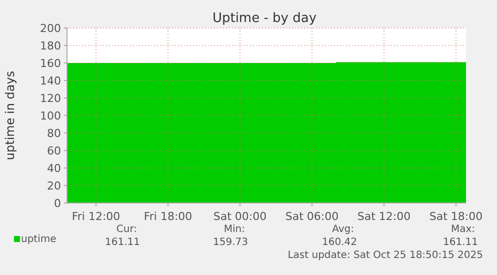 Image resolution: width=497 pixels, height=275 pixels. Describe the element at coordinates (50, 45) in the screenshot. I see `y-tick-label: 180` at that location.